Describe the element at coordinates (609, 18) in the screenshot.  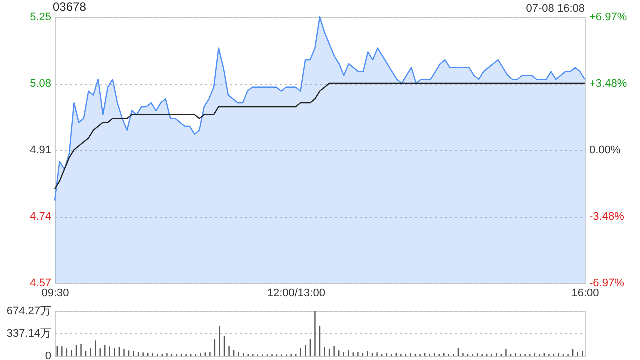
I see `y2-tick-label: +6.97%` at that location.